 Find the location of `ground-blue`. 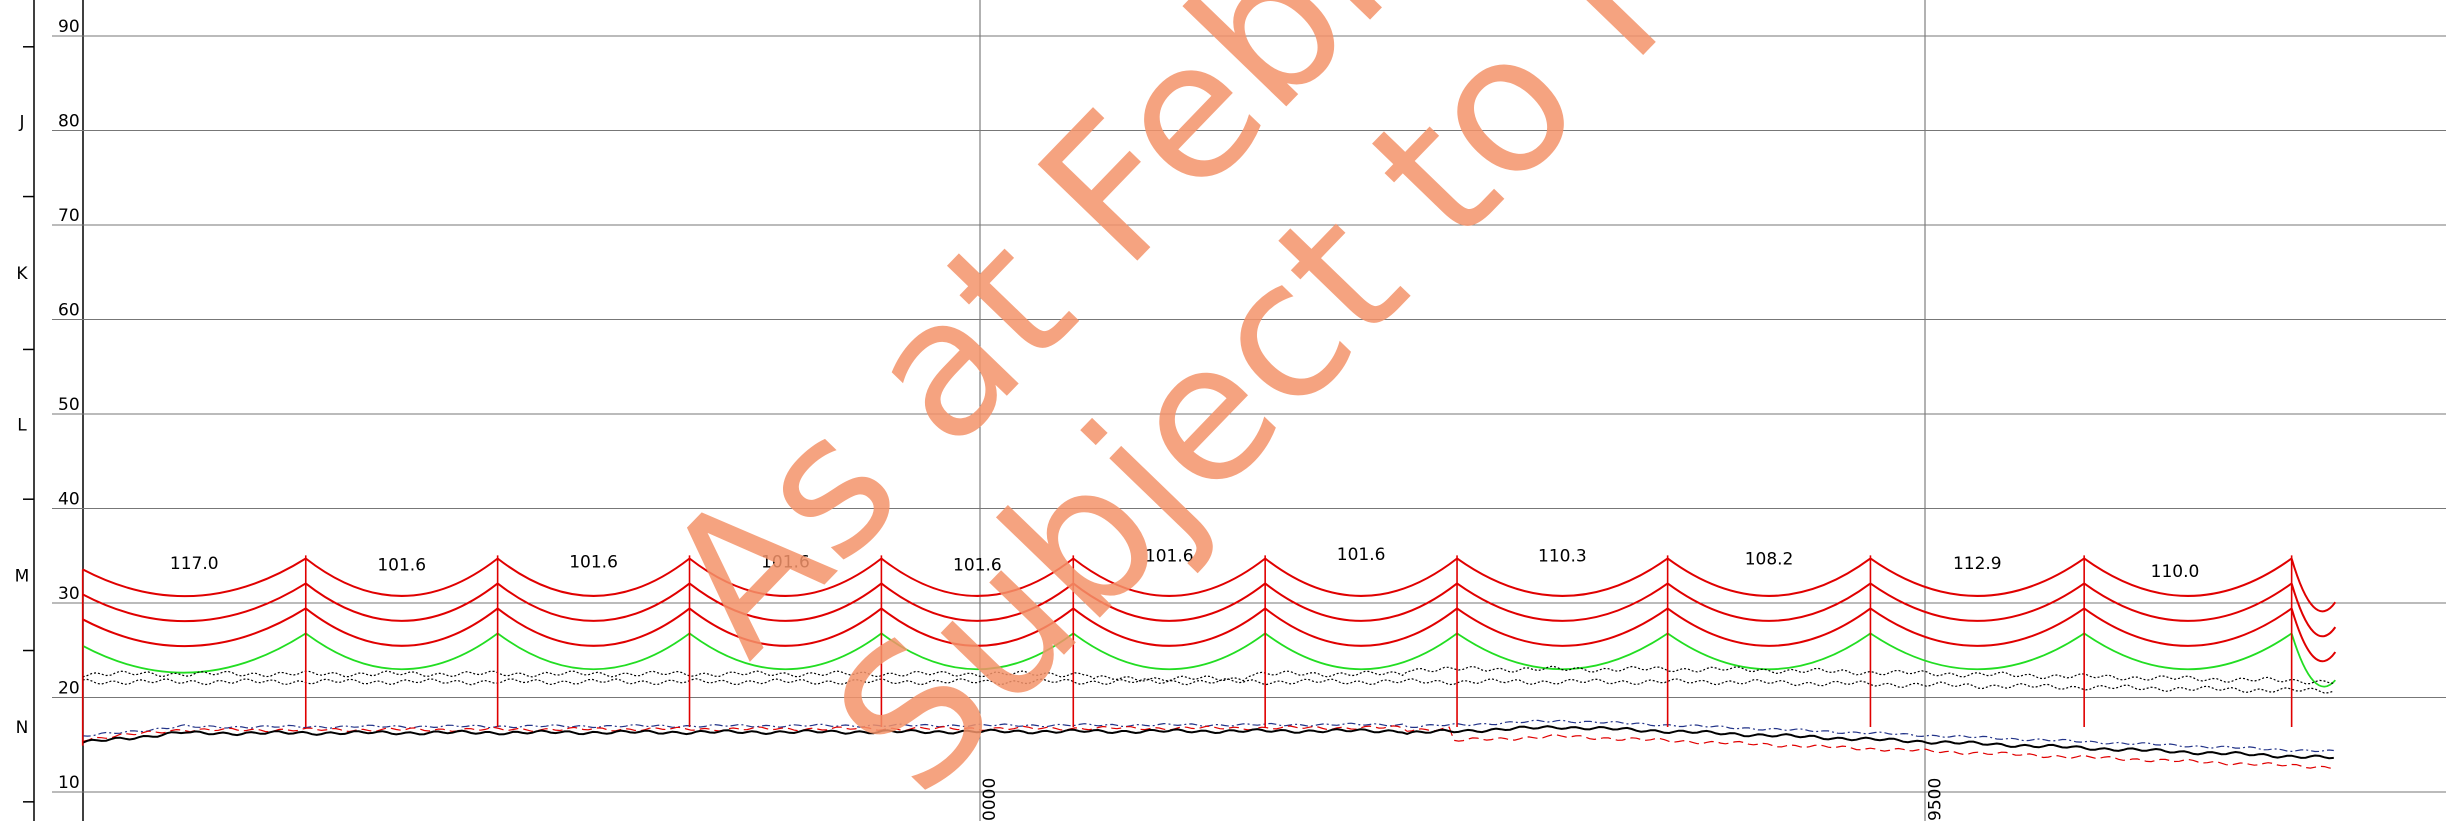

ground-blue is located at coordinates (1208, 736).